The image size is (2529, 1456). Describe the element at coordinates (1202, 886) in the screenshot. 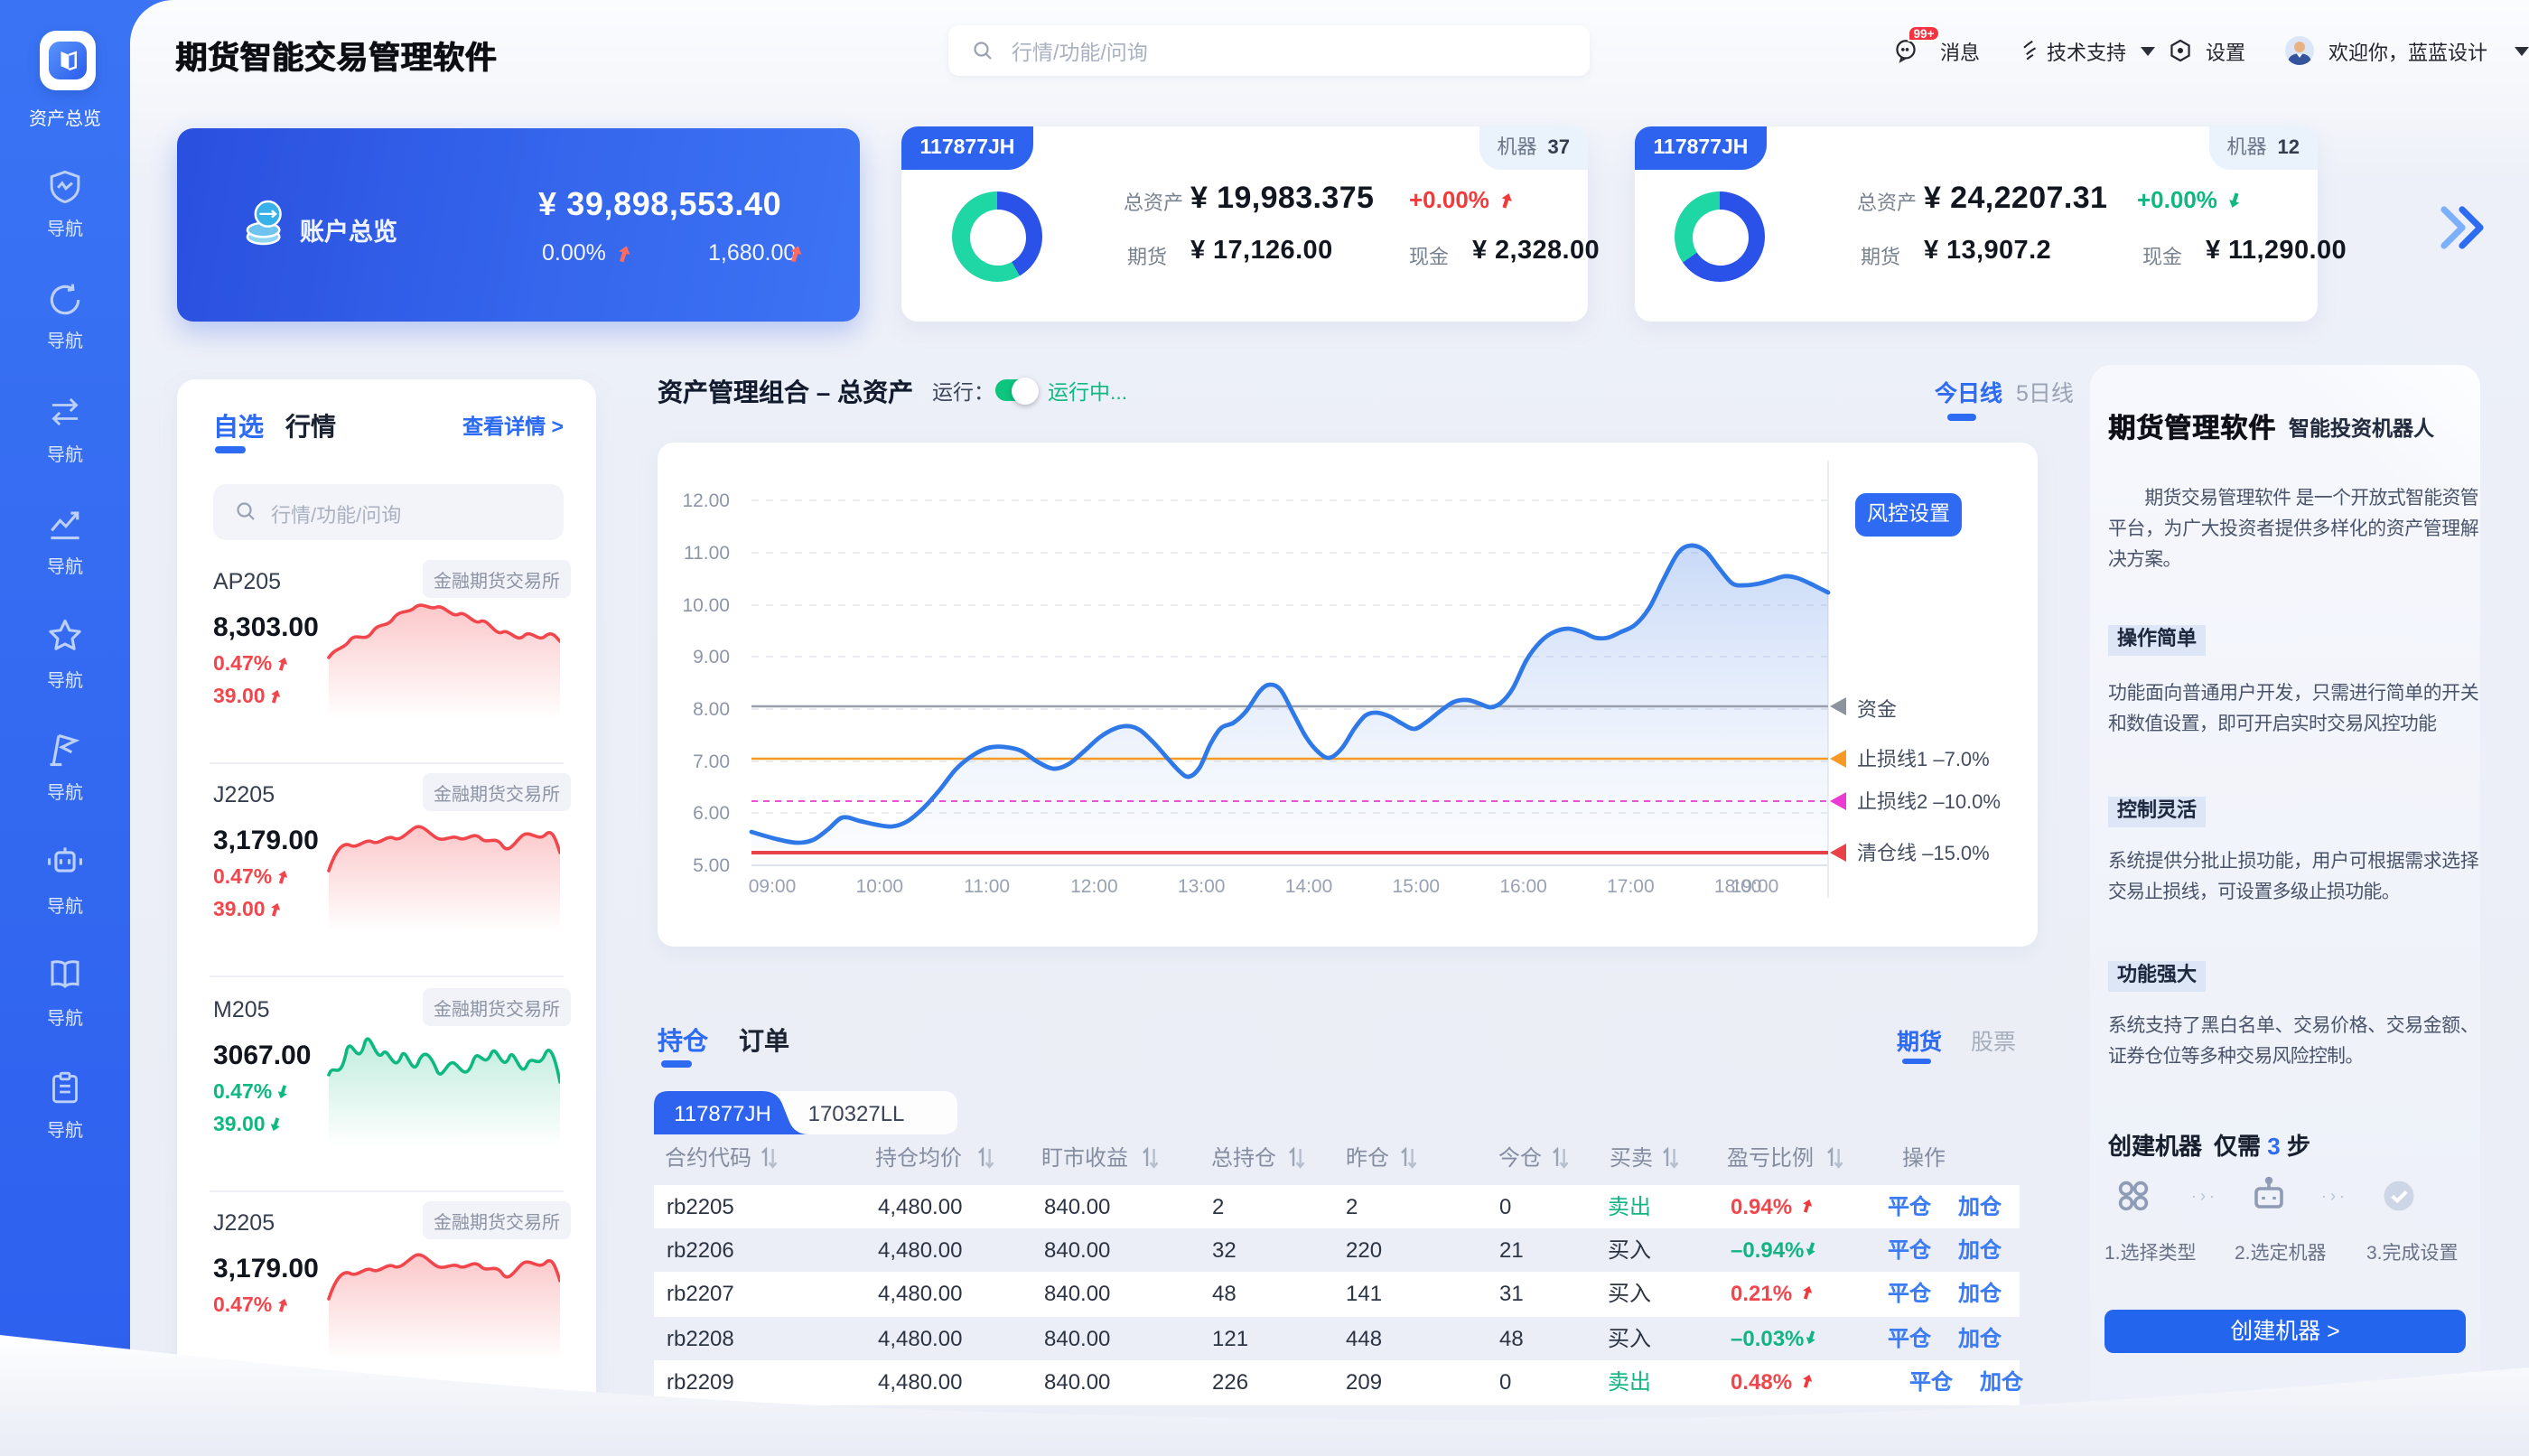

I see `svg-text: 13:00` at that location.